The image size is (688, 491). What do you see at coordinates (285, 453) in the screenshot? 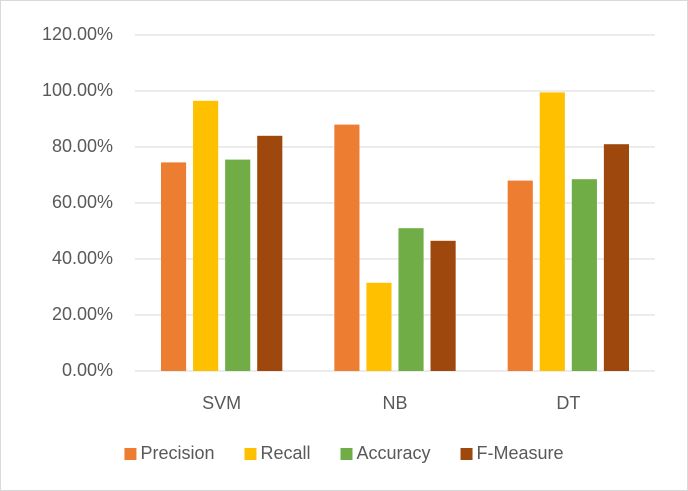
I see `legend-label: Recall` at bounding box center [285, 453].